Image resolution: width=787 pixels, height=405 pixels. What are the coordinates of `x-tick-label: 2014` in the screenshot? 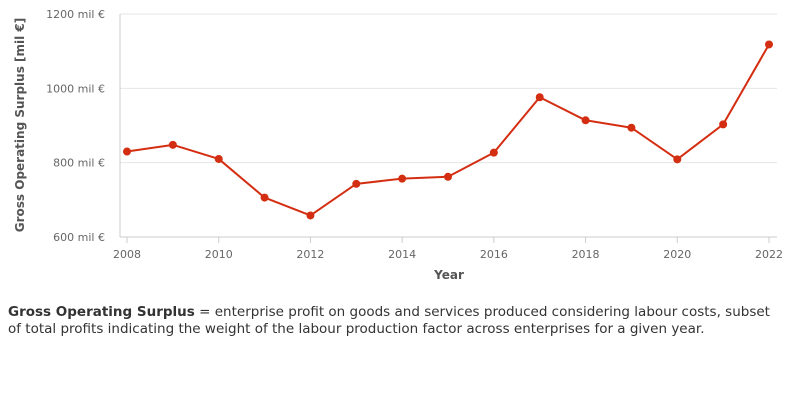 It's located at (402, 254).